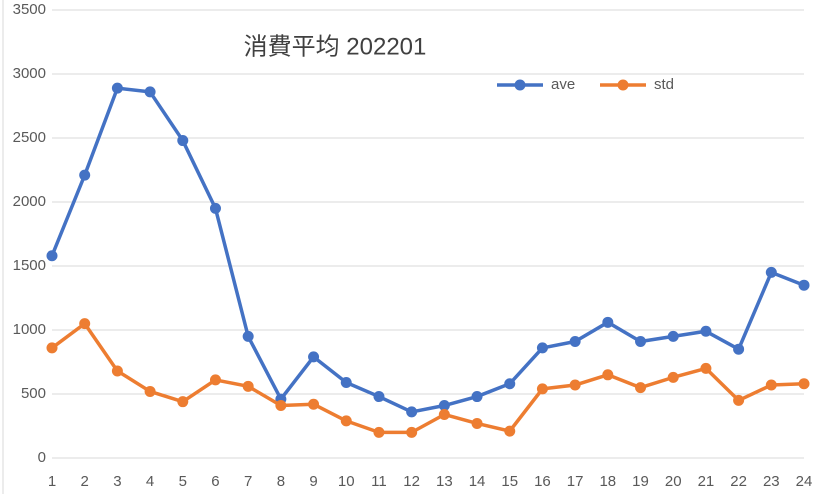 The height and width of the screenshot is (494, 826). I want to click on x-tick-label: 12, so click(411, 481).